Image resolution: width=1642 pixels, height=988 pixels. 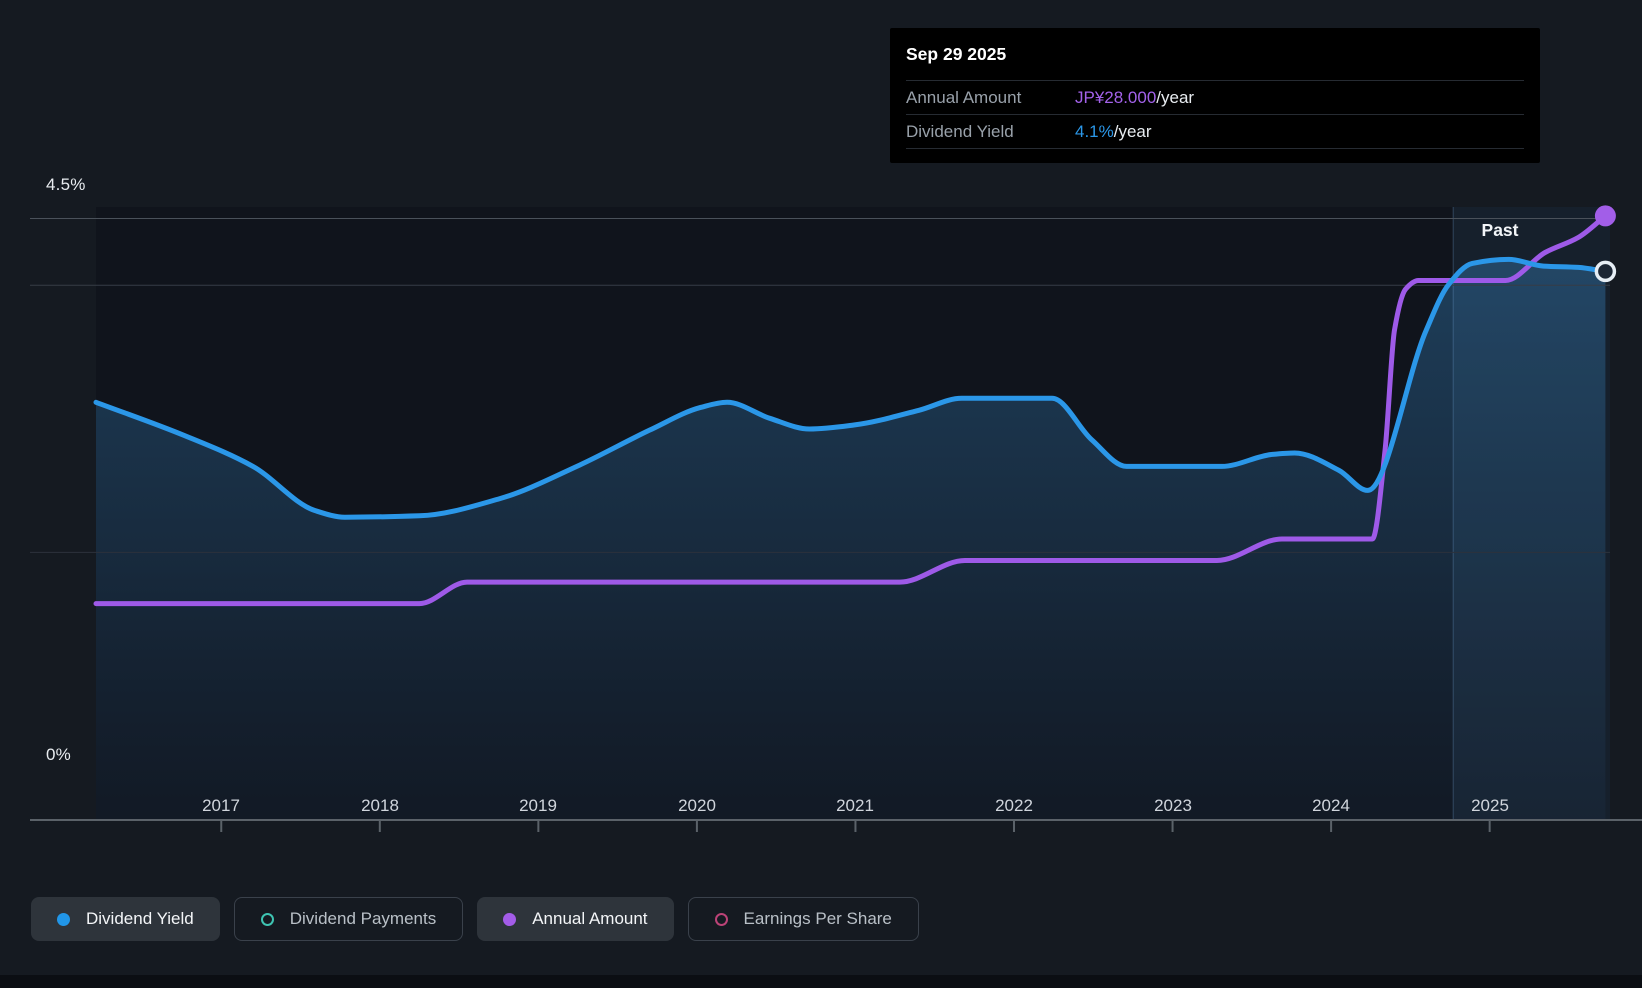 I want to click on y-axis-max-label: 4.5%, so click(x=66, y=184).